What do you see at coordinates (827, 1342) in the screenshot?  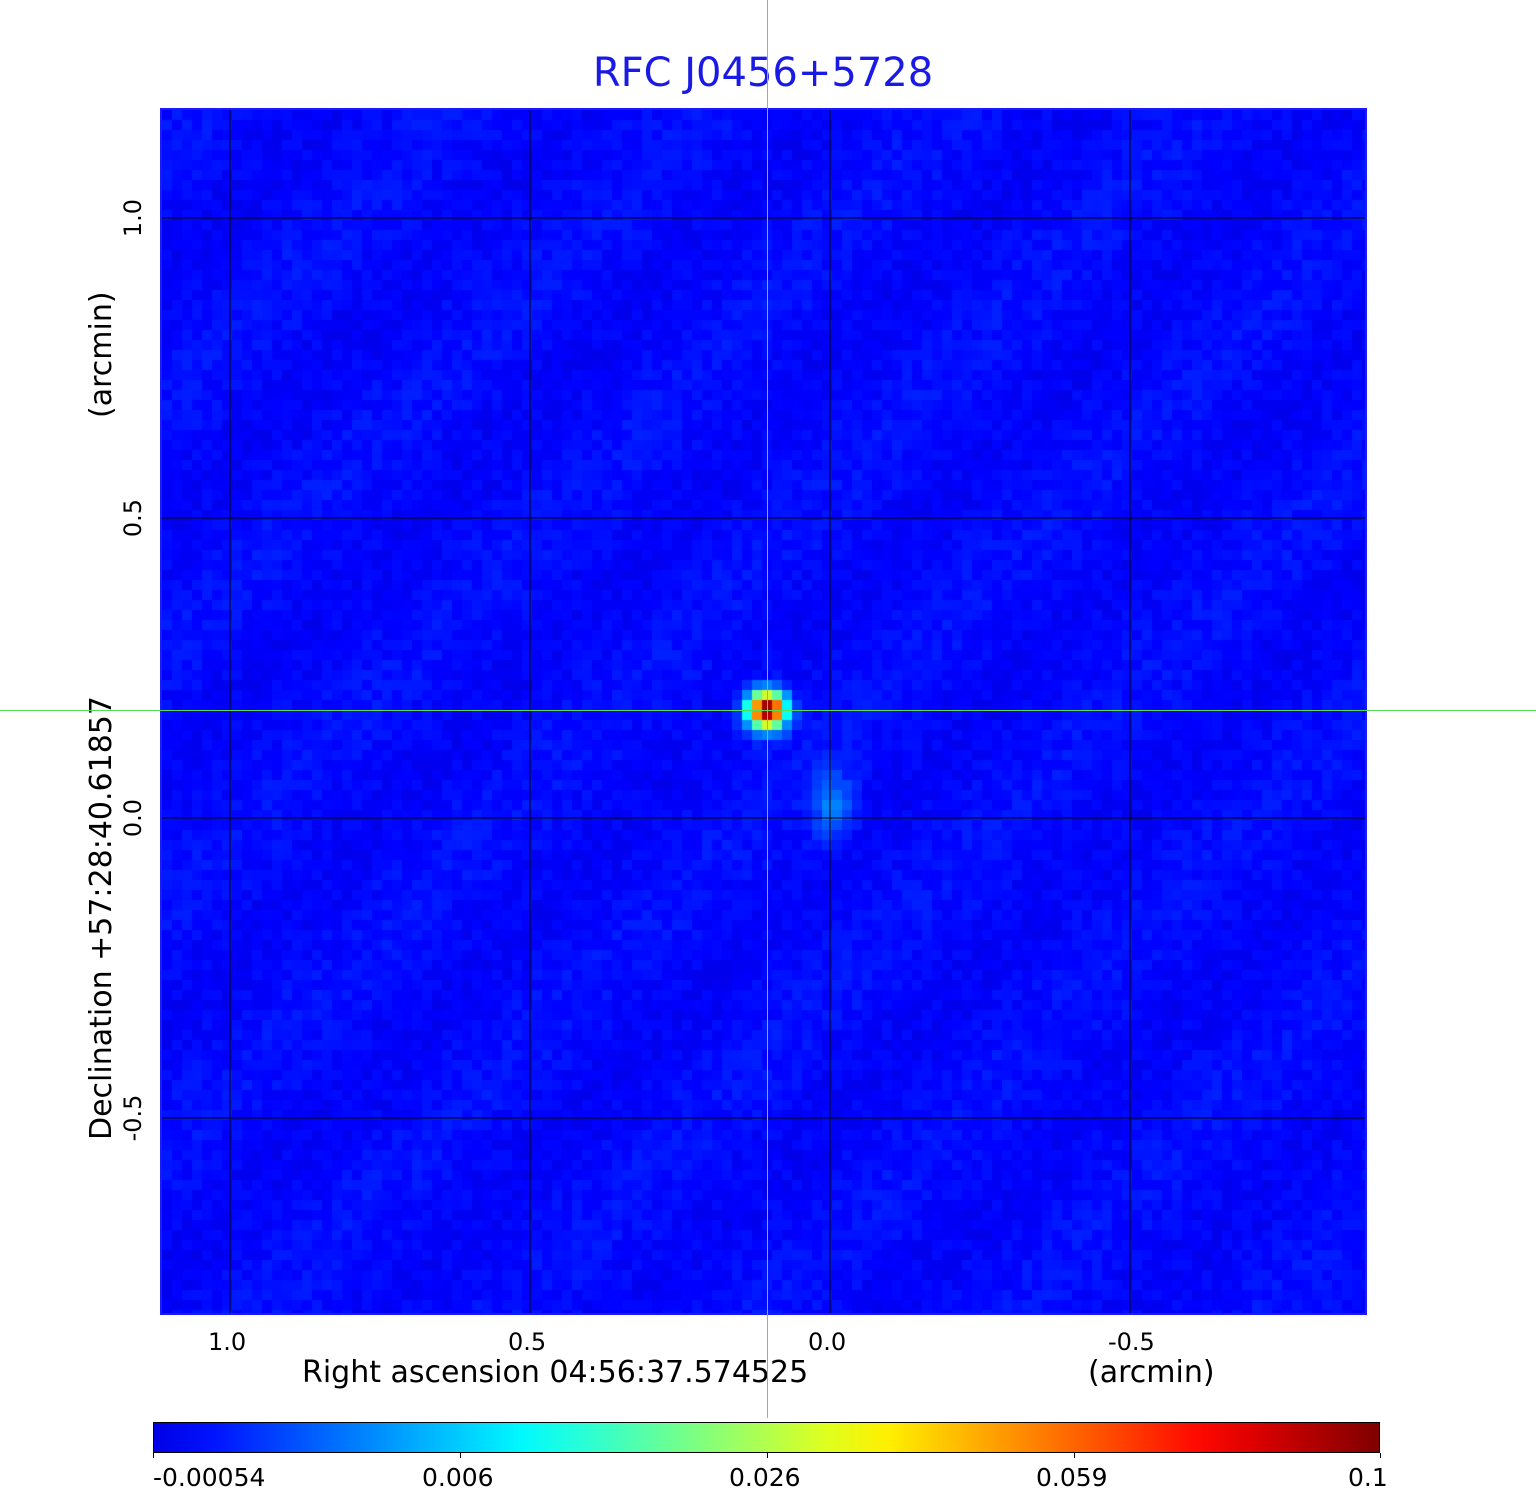 I see `x-tick-label: 0.0` at bounding box center [827, 1342].